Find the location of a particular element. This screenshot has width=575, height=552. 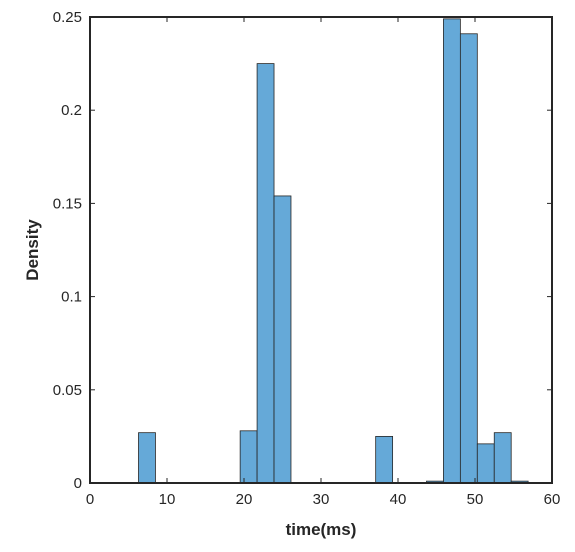

y-axis-label: Density is located at coordinates (32, 250).